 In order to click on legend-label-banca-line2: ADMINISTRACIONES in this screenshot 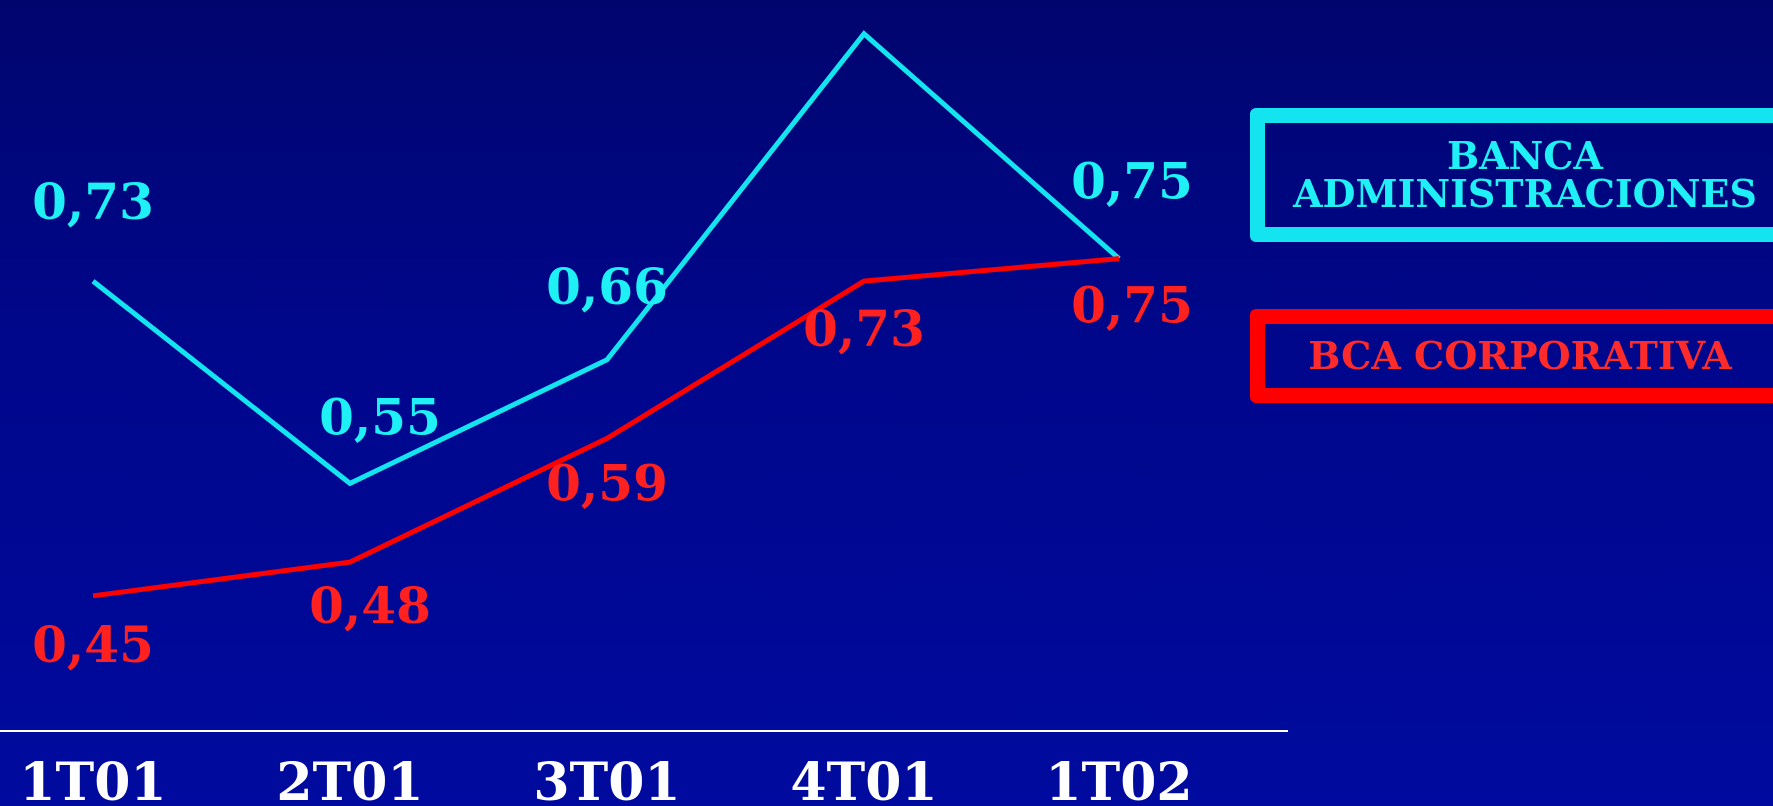, I will do `click(1525, 193)`.